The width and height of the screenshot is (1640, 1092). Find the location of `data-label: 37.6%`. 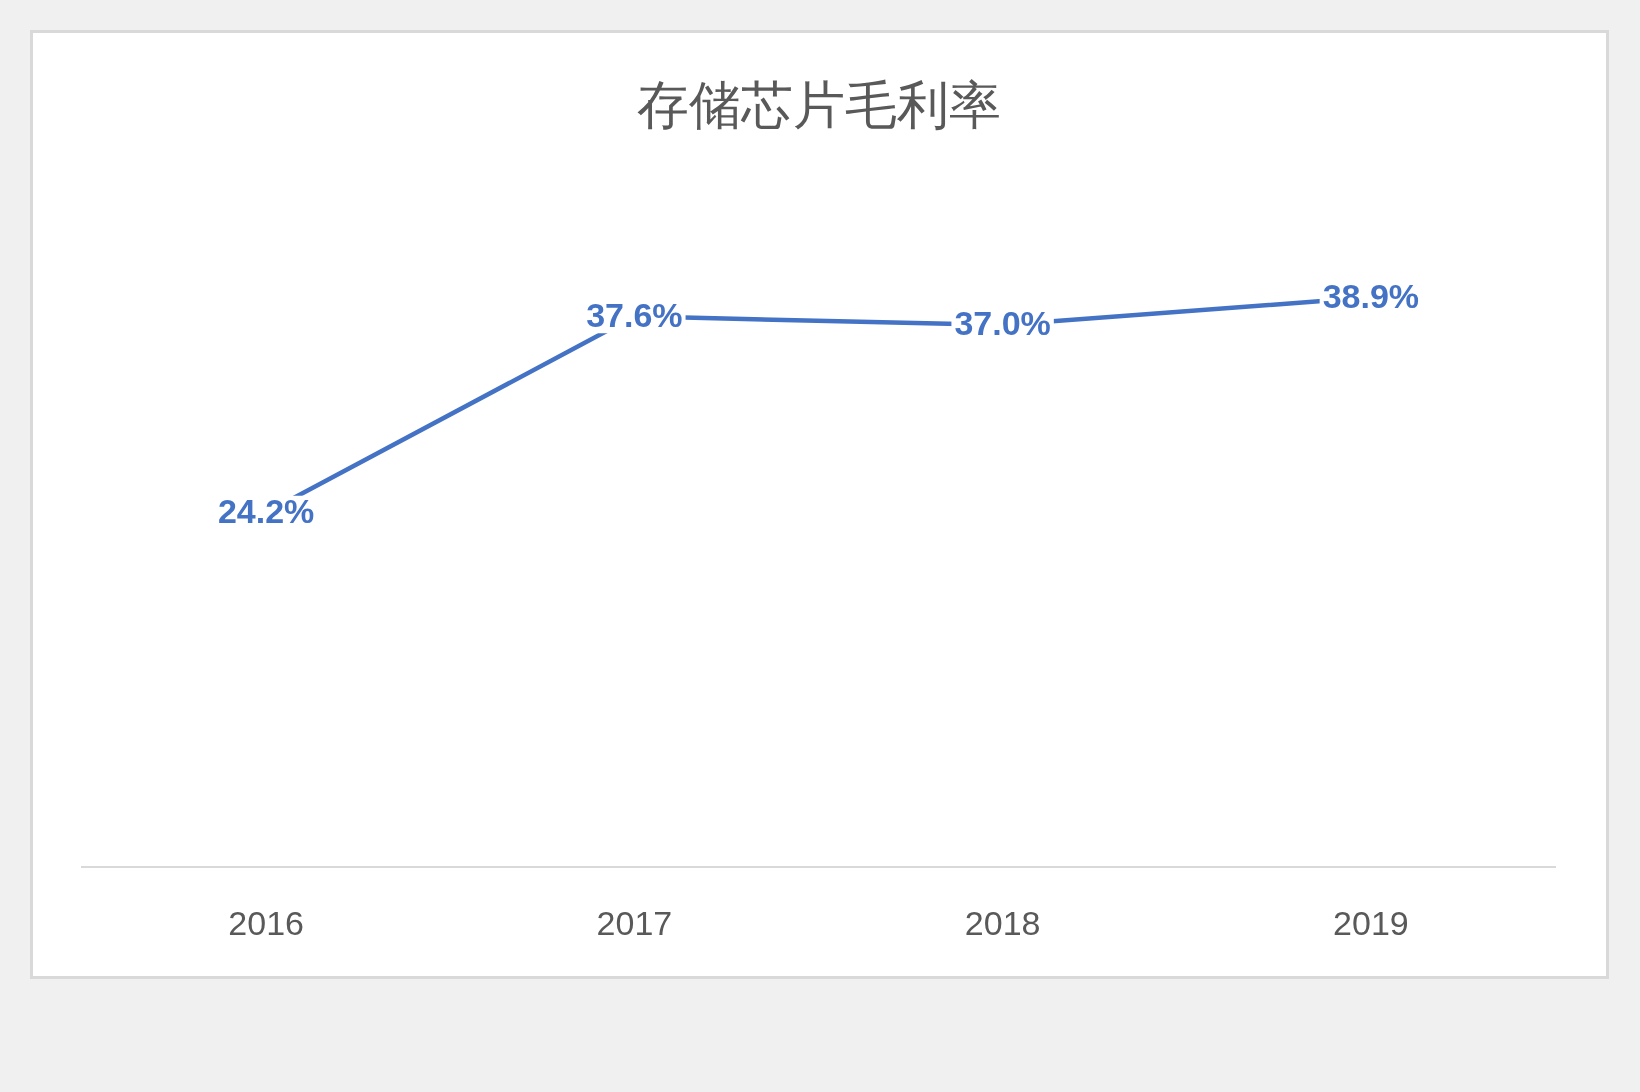

data-label: 37.6% is located at coordinates (634, 314).